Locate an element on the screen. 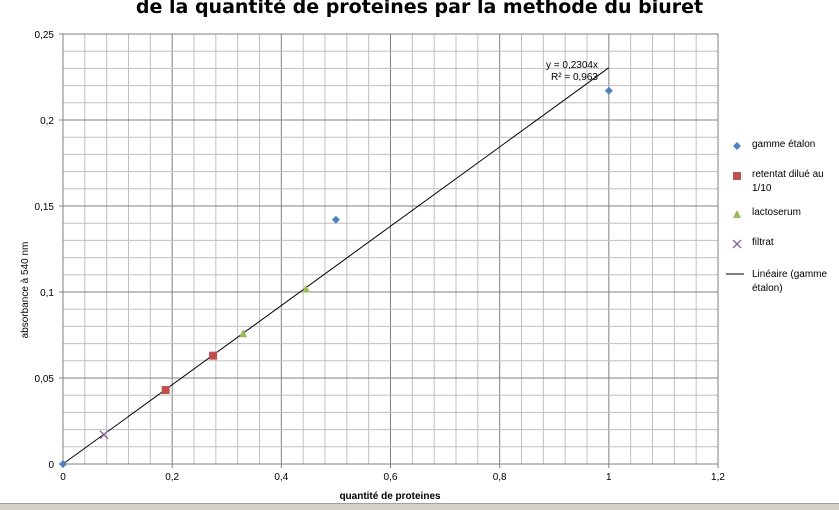 The image size is (839, 510). x-tick-label: 1 is located at coordinates (609, 477).